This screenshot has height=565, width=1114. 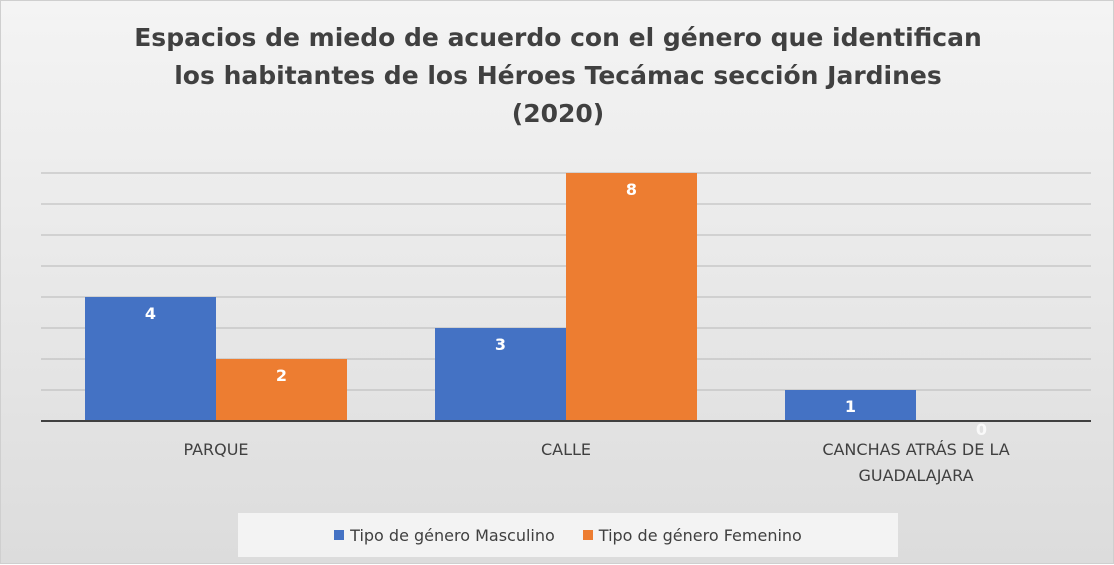 What do you see at coordinates (631, 189) in the screenshot?
I see `data-label: 8` at bounding box center [631, 189].